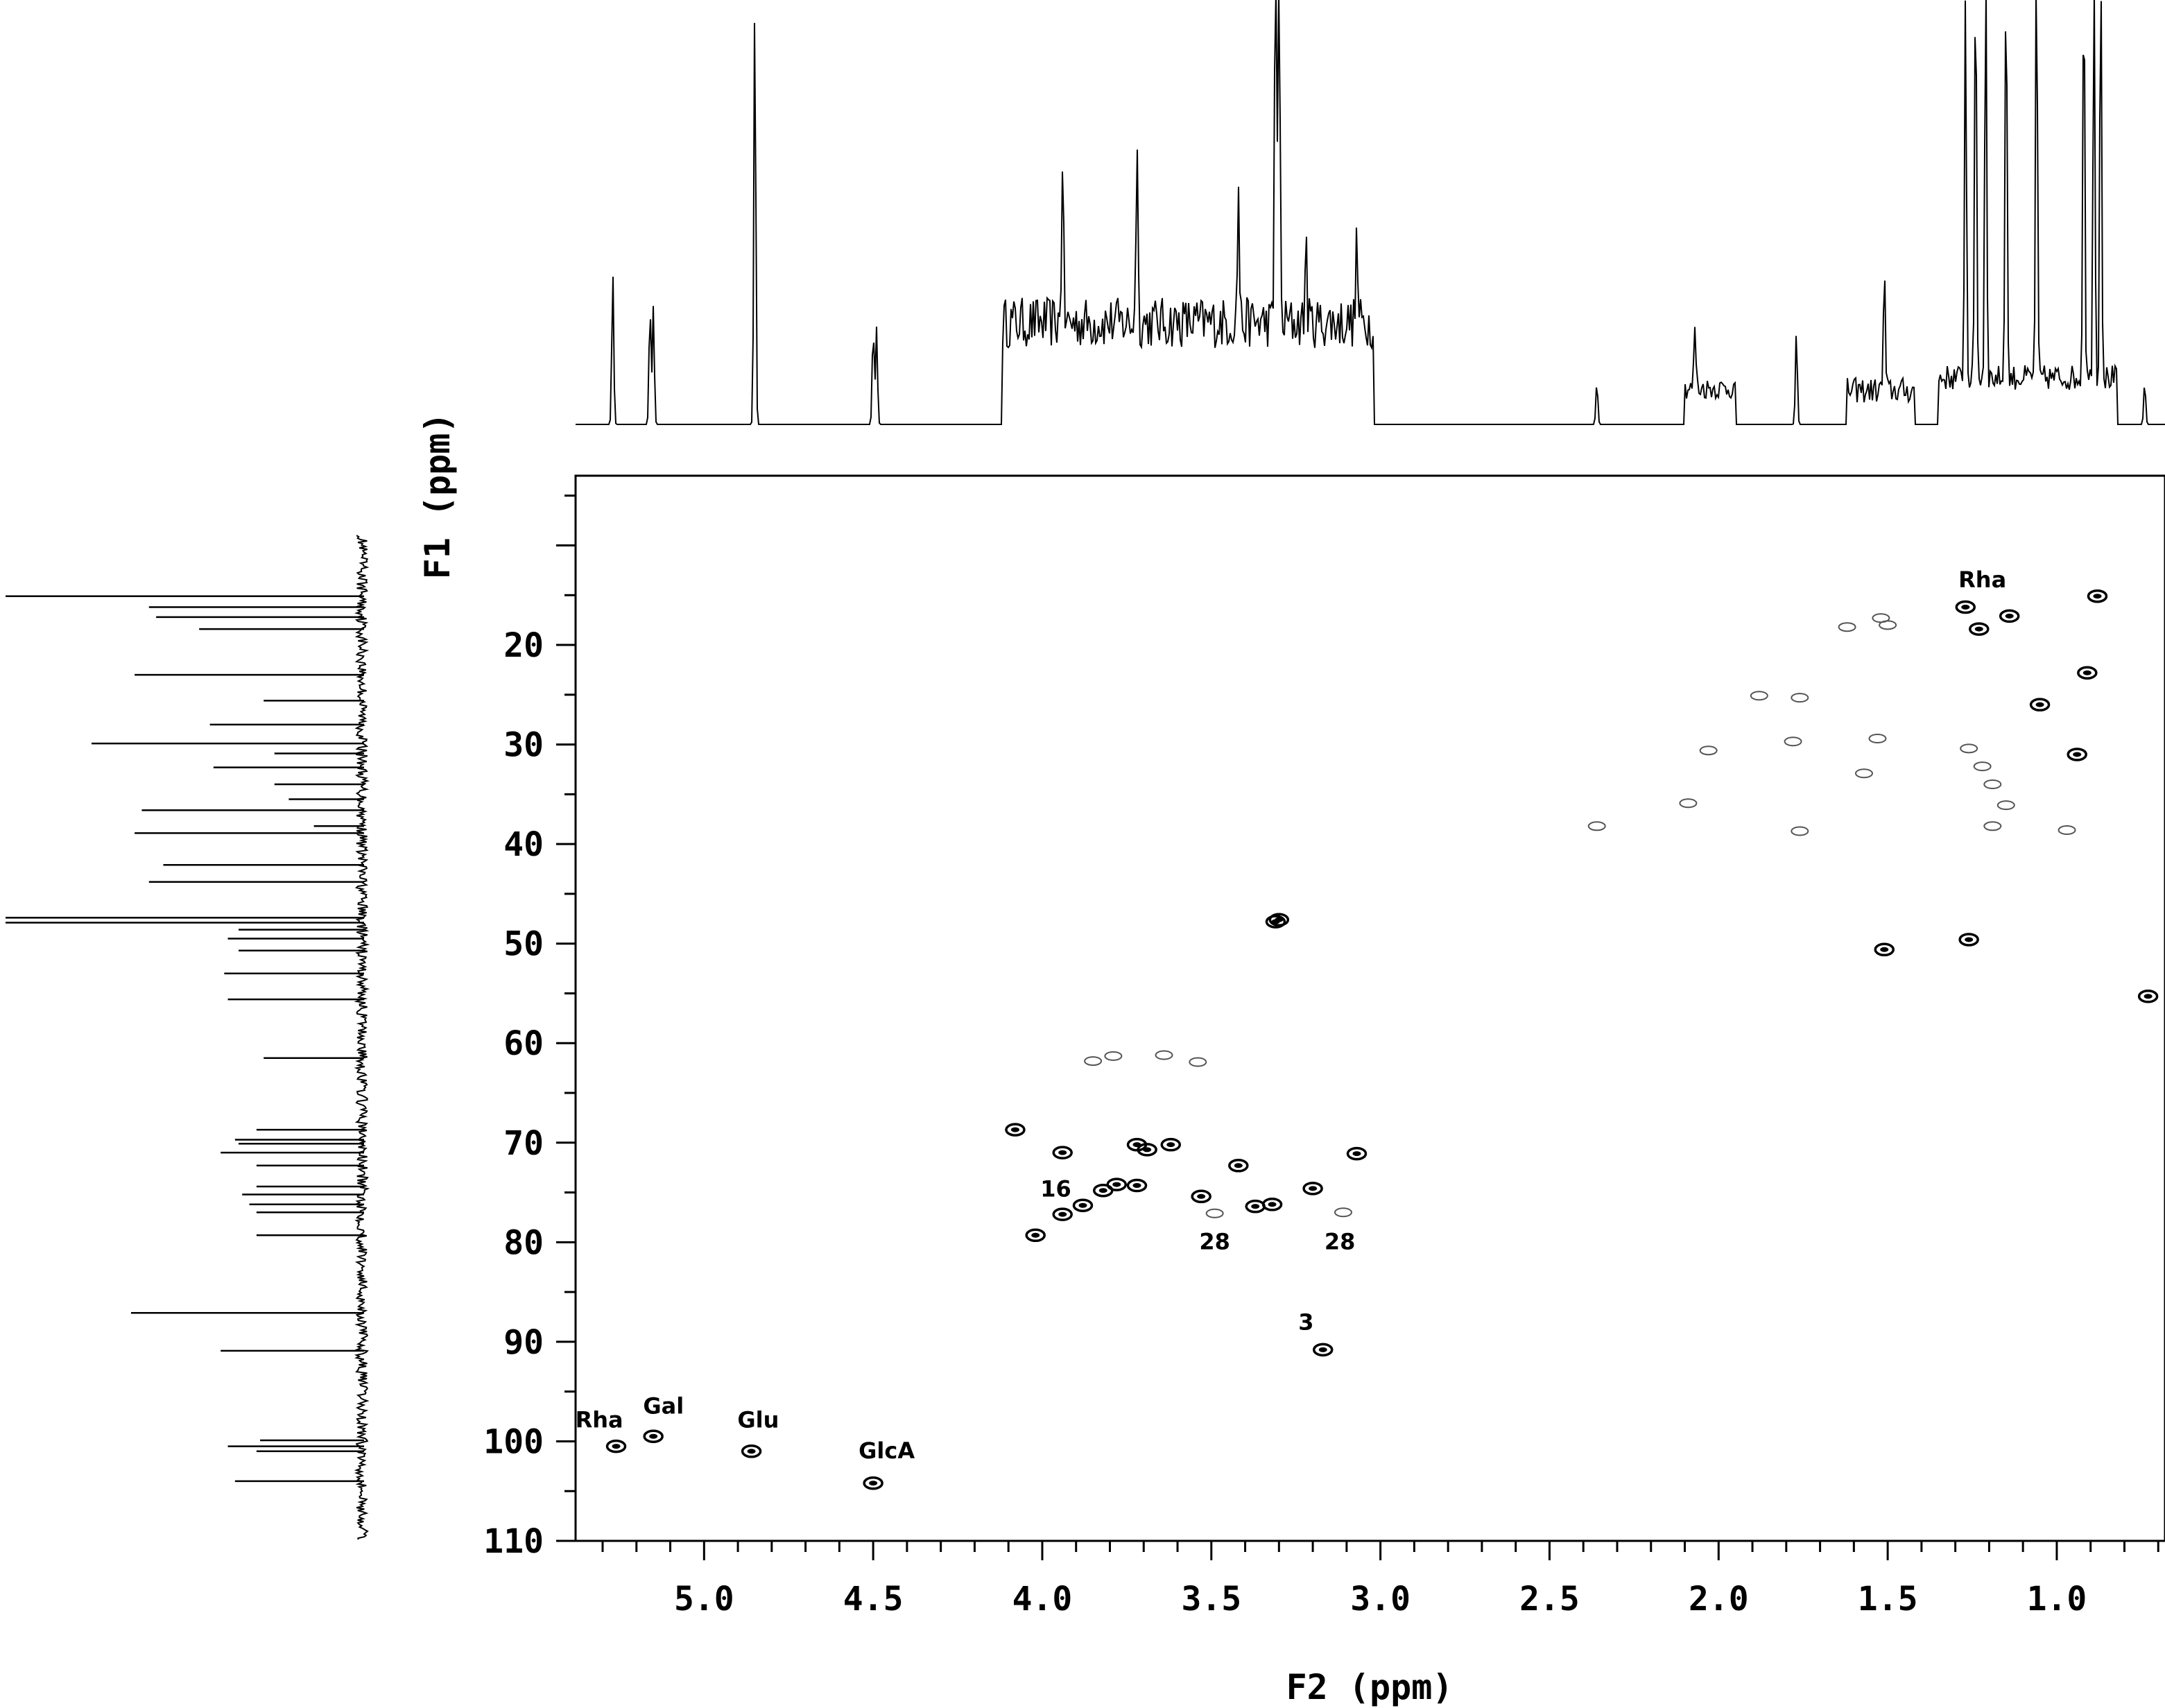 The height and width of the screenshot is (1708, 2165). Describe the element at coordinates (362, 1037) in the screenshot. I see `carbon-noise-trace` at that location.